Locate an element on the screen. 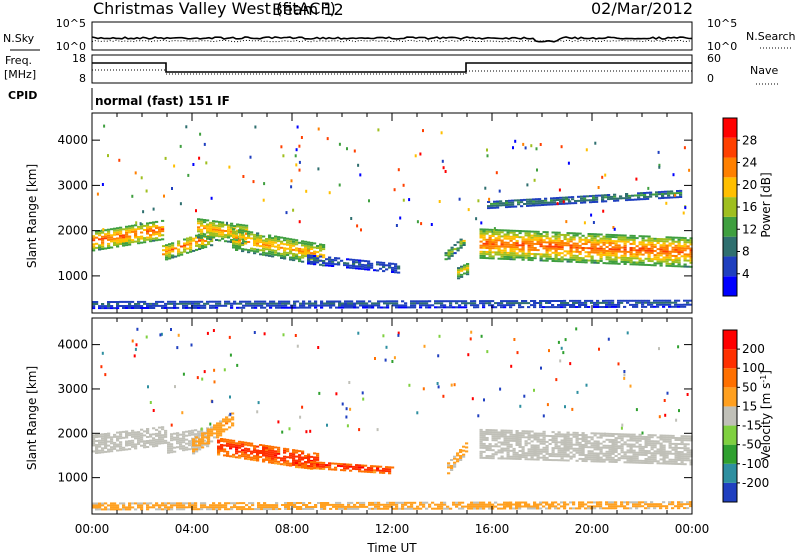  velocity-colorbar-swatch is located at coordinates (730, 340).